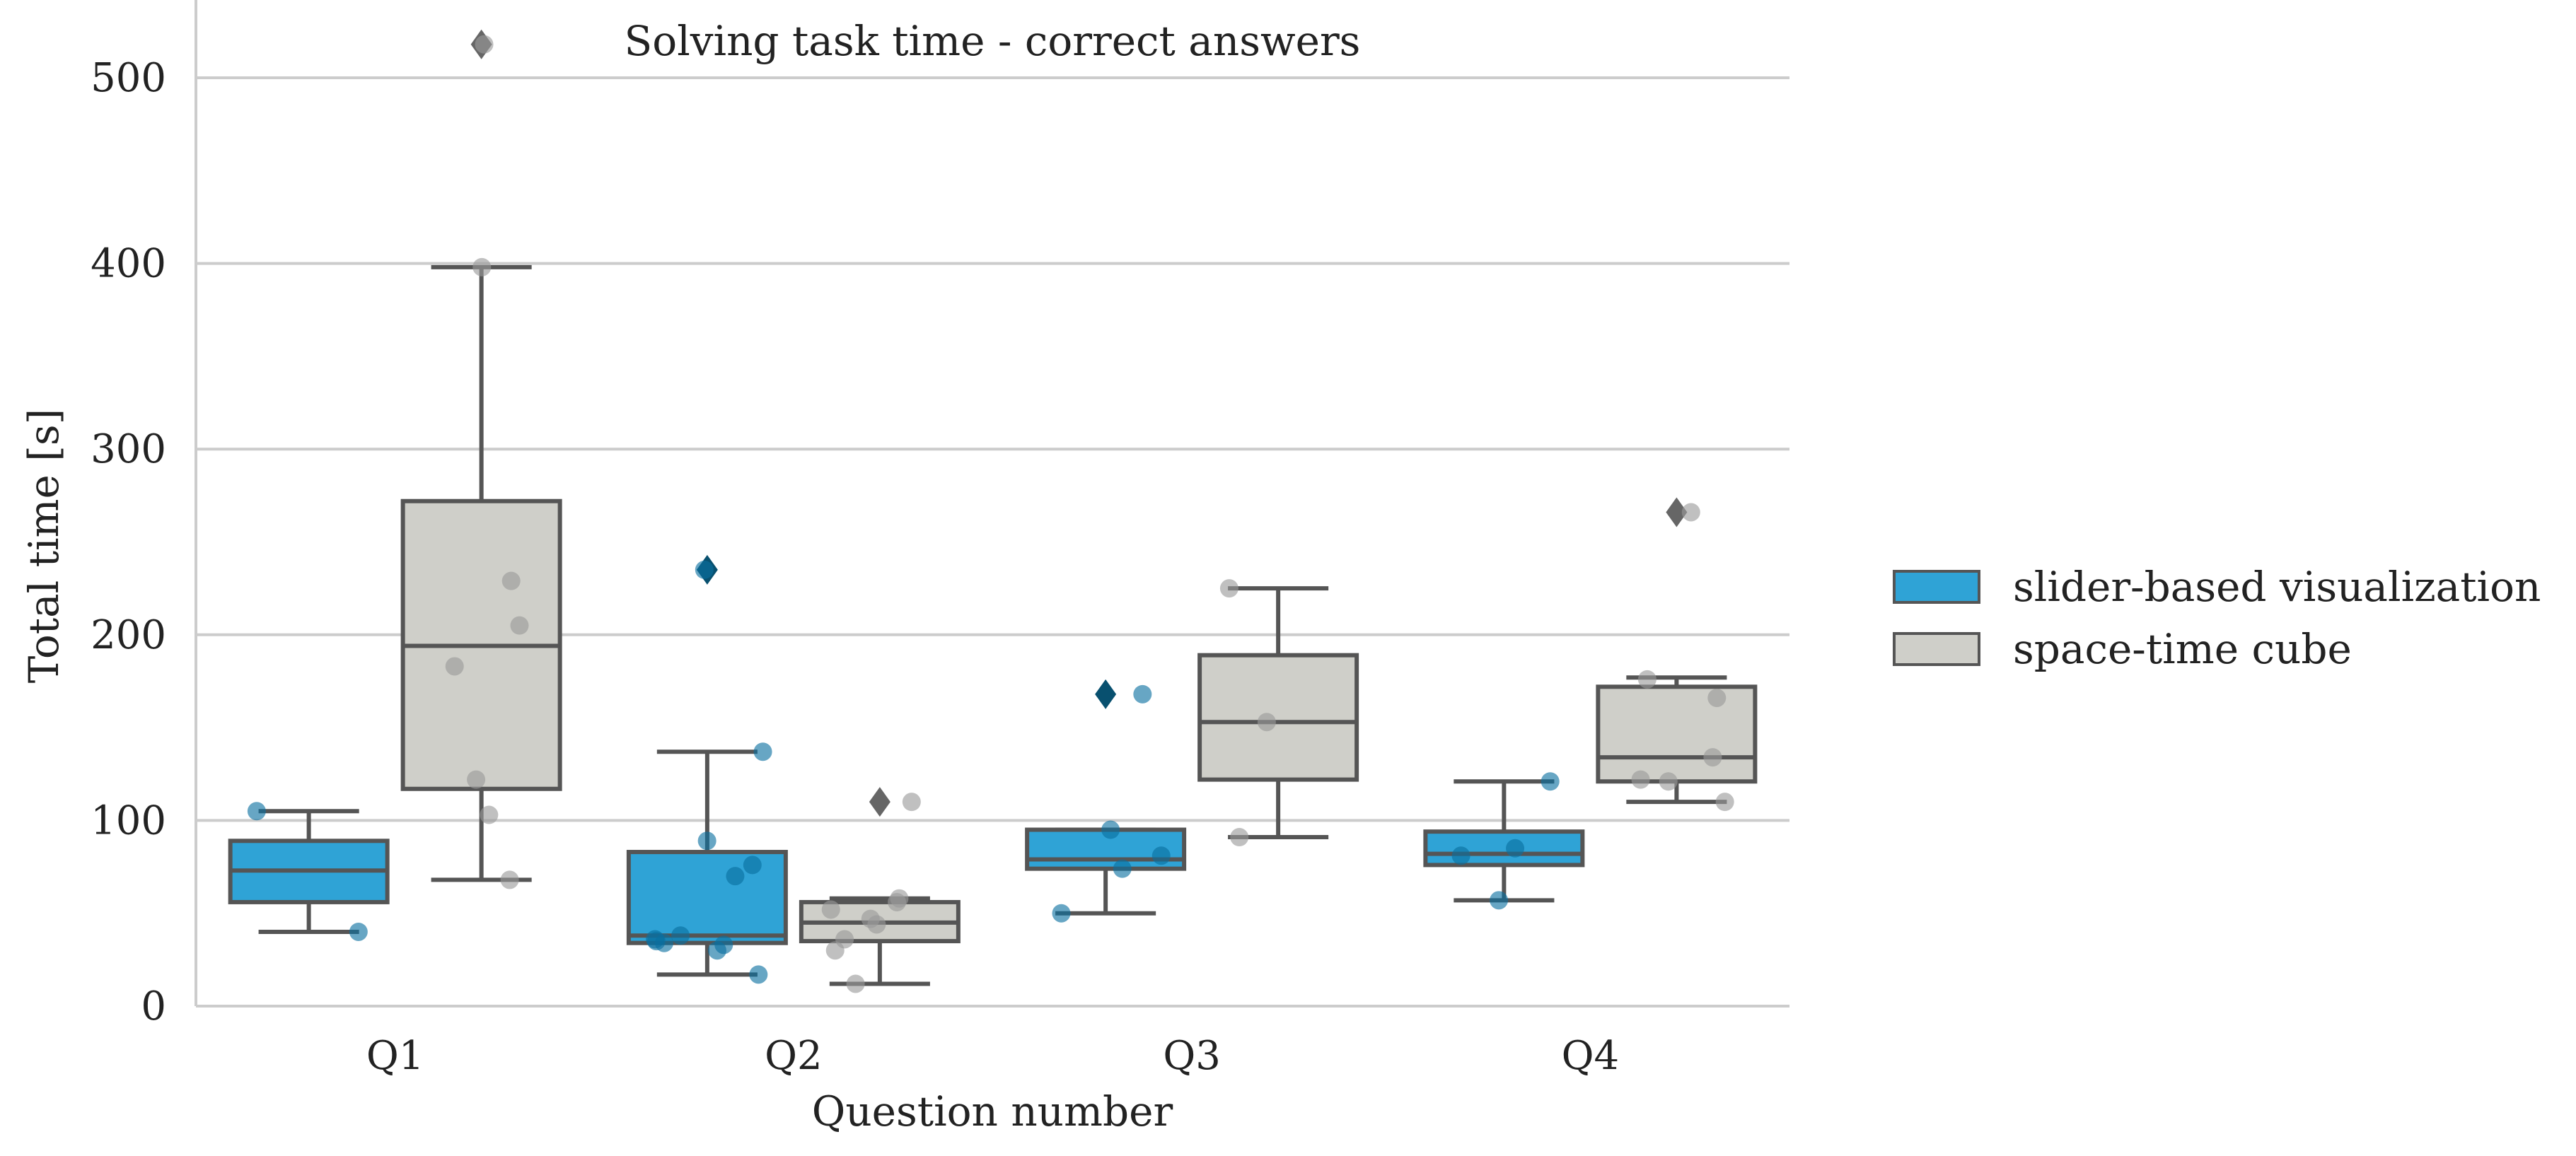  I want to click on legend-label: slider-based visualization, so click(2277, 587).